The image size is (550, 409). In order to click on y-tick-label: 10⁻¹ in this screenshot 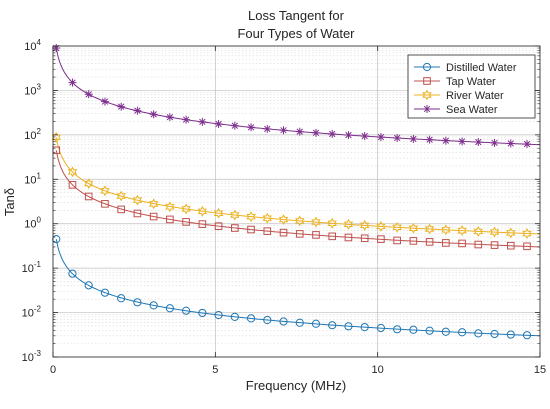, I will do `click(32, 267)`.